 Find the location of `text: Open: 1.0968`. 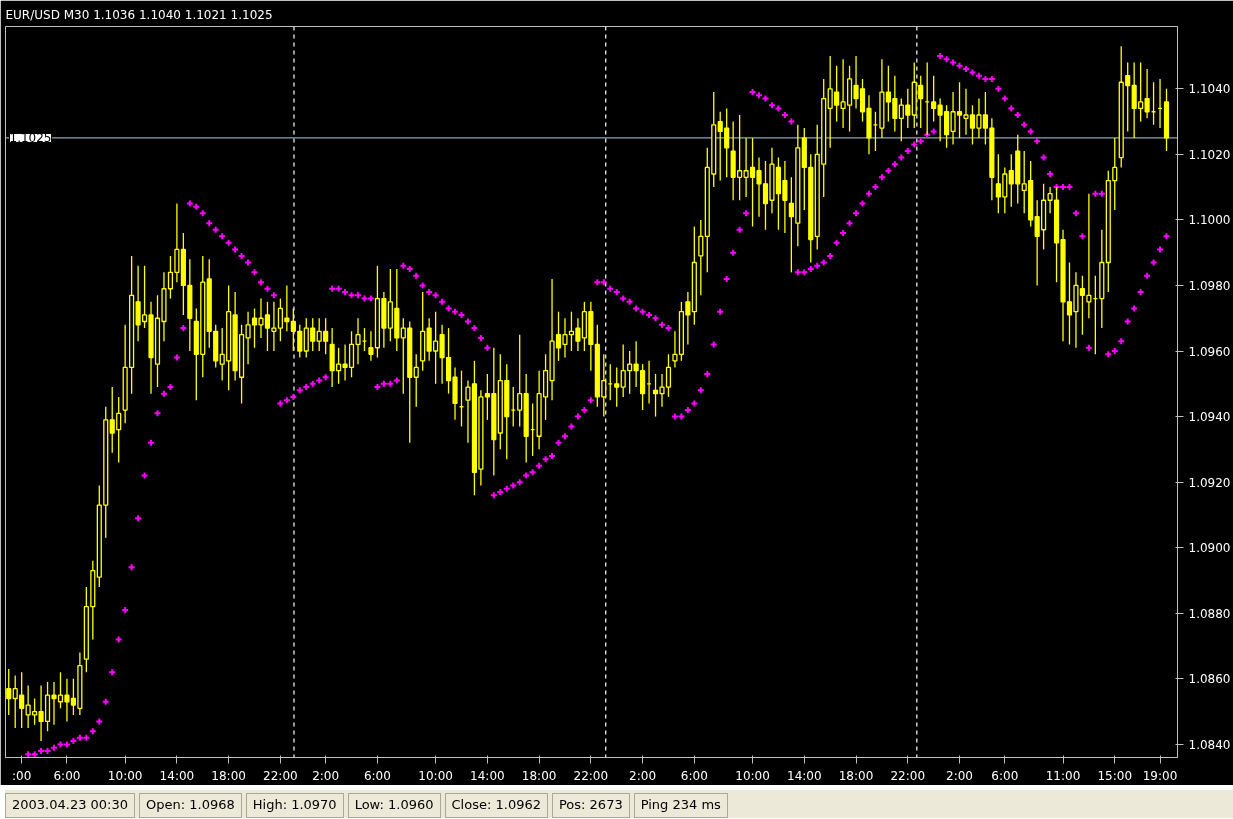

text: Open: 1.0968 is located at coordinates (190, 805).